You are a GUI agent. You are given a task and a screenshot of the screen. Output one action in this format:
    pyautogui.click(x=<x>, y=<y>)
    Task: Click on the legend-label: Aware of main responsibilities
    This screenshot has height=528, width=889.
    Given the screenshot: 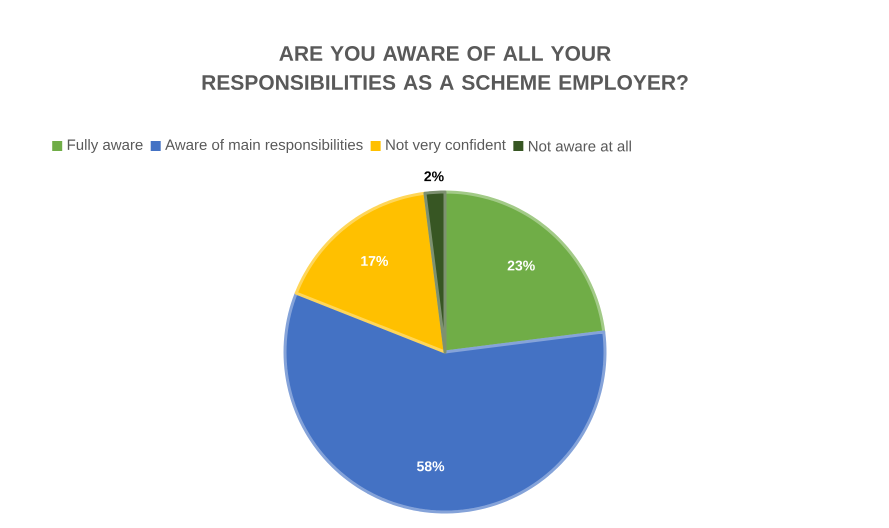 What is the action you would take?
    pyautogui.click(x=264, y=146)
    